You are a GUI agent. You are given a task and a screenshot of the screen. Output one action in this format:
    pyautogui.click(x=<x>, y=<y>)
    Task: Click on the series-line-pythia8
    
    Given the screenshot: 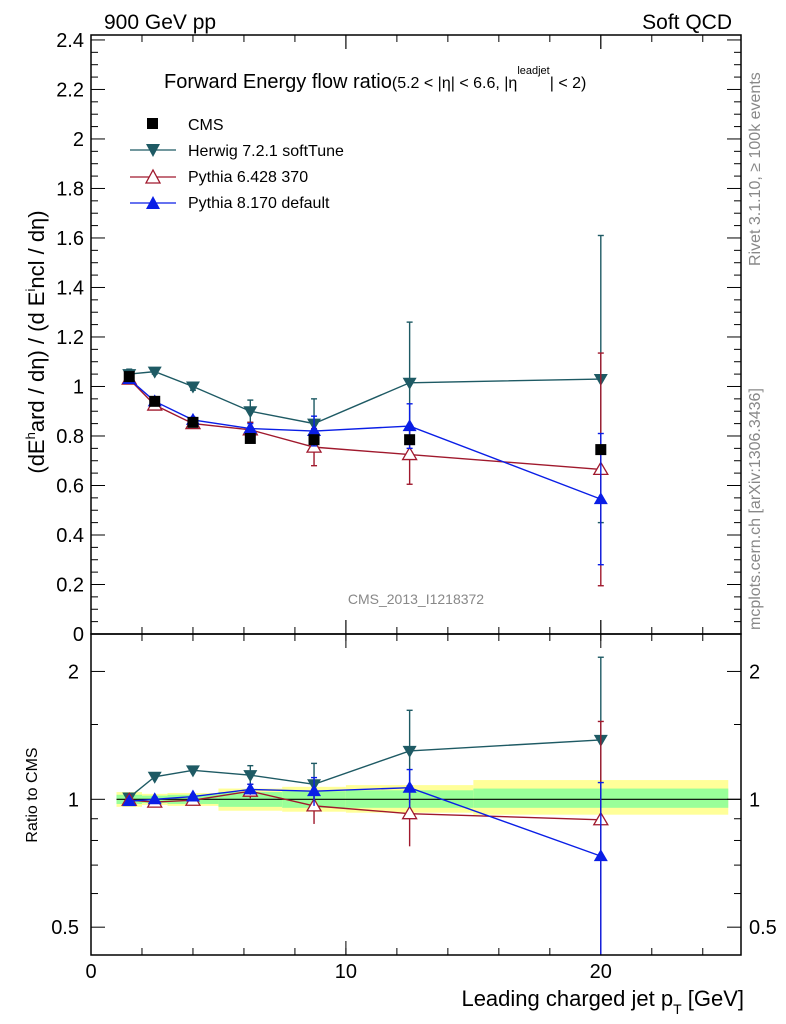 What is the action you would take?
    pyautogui.click(x=365, y=439)
    